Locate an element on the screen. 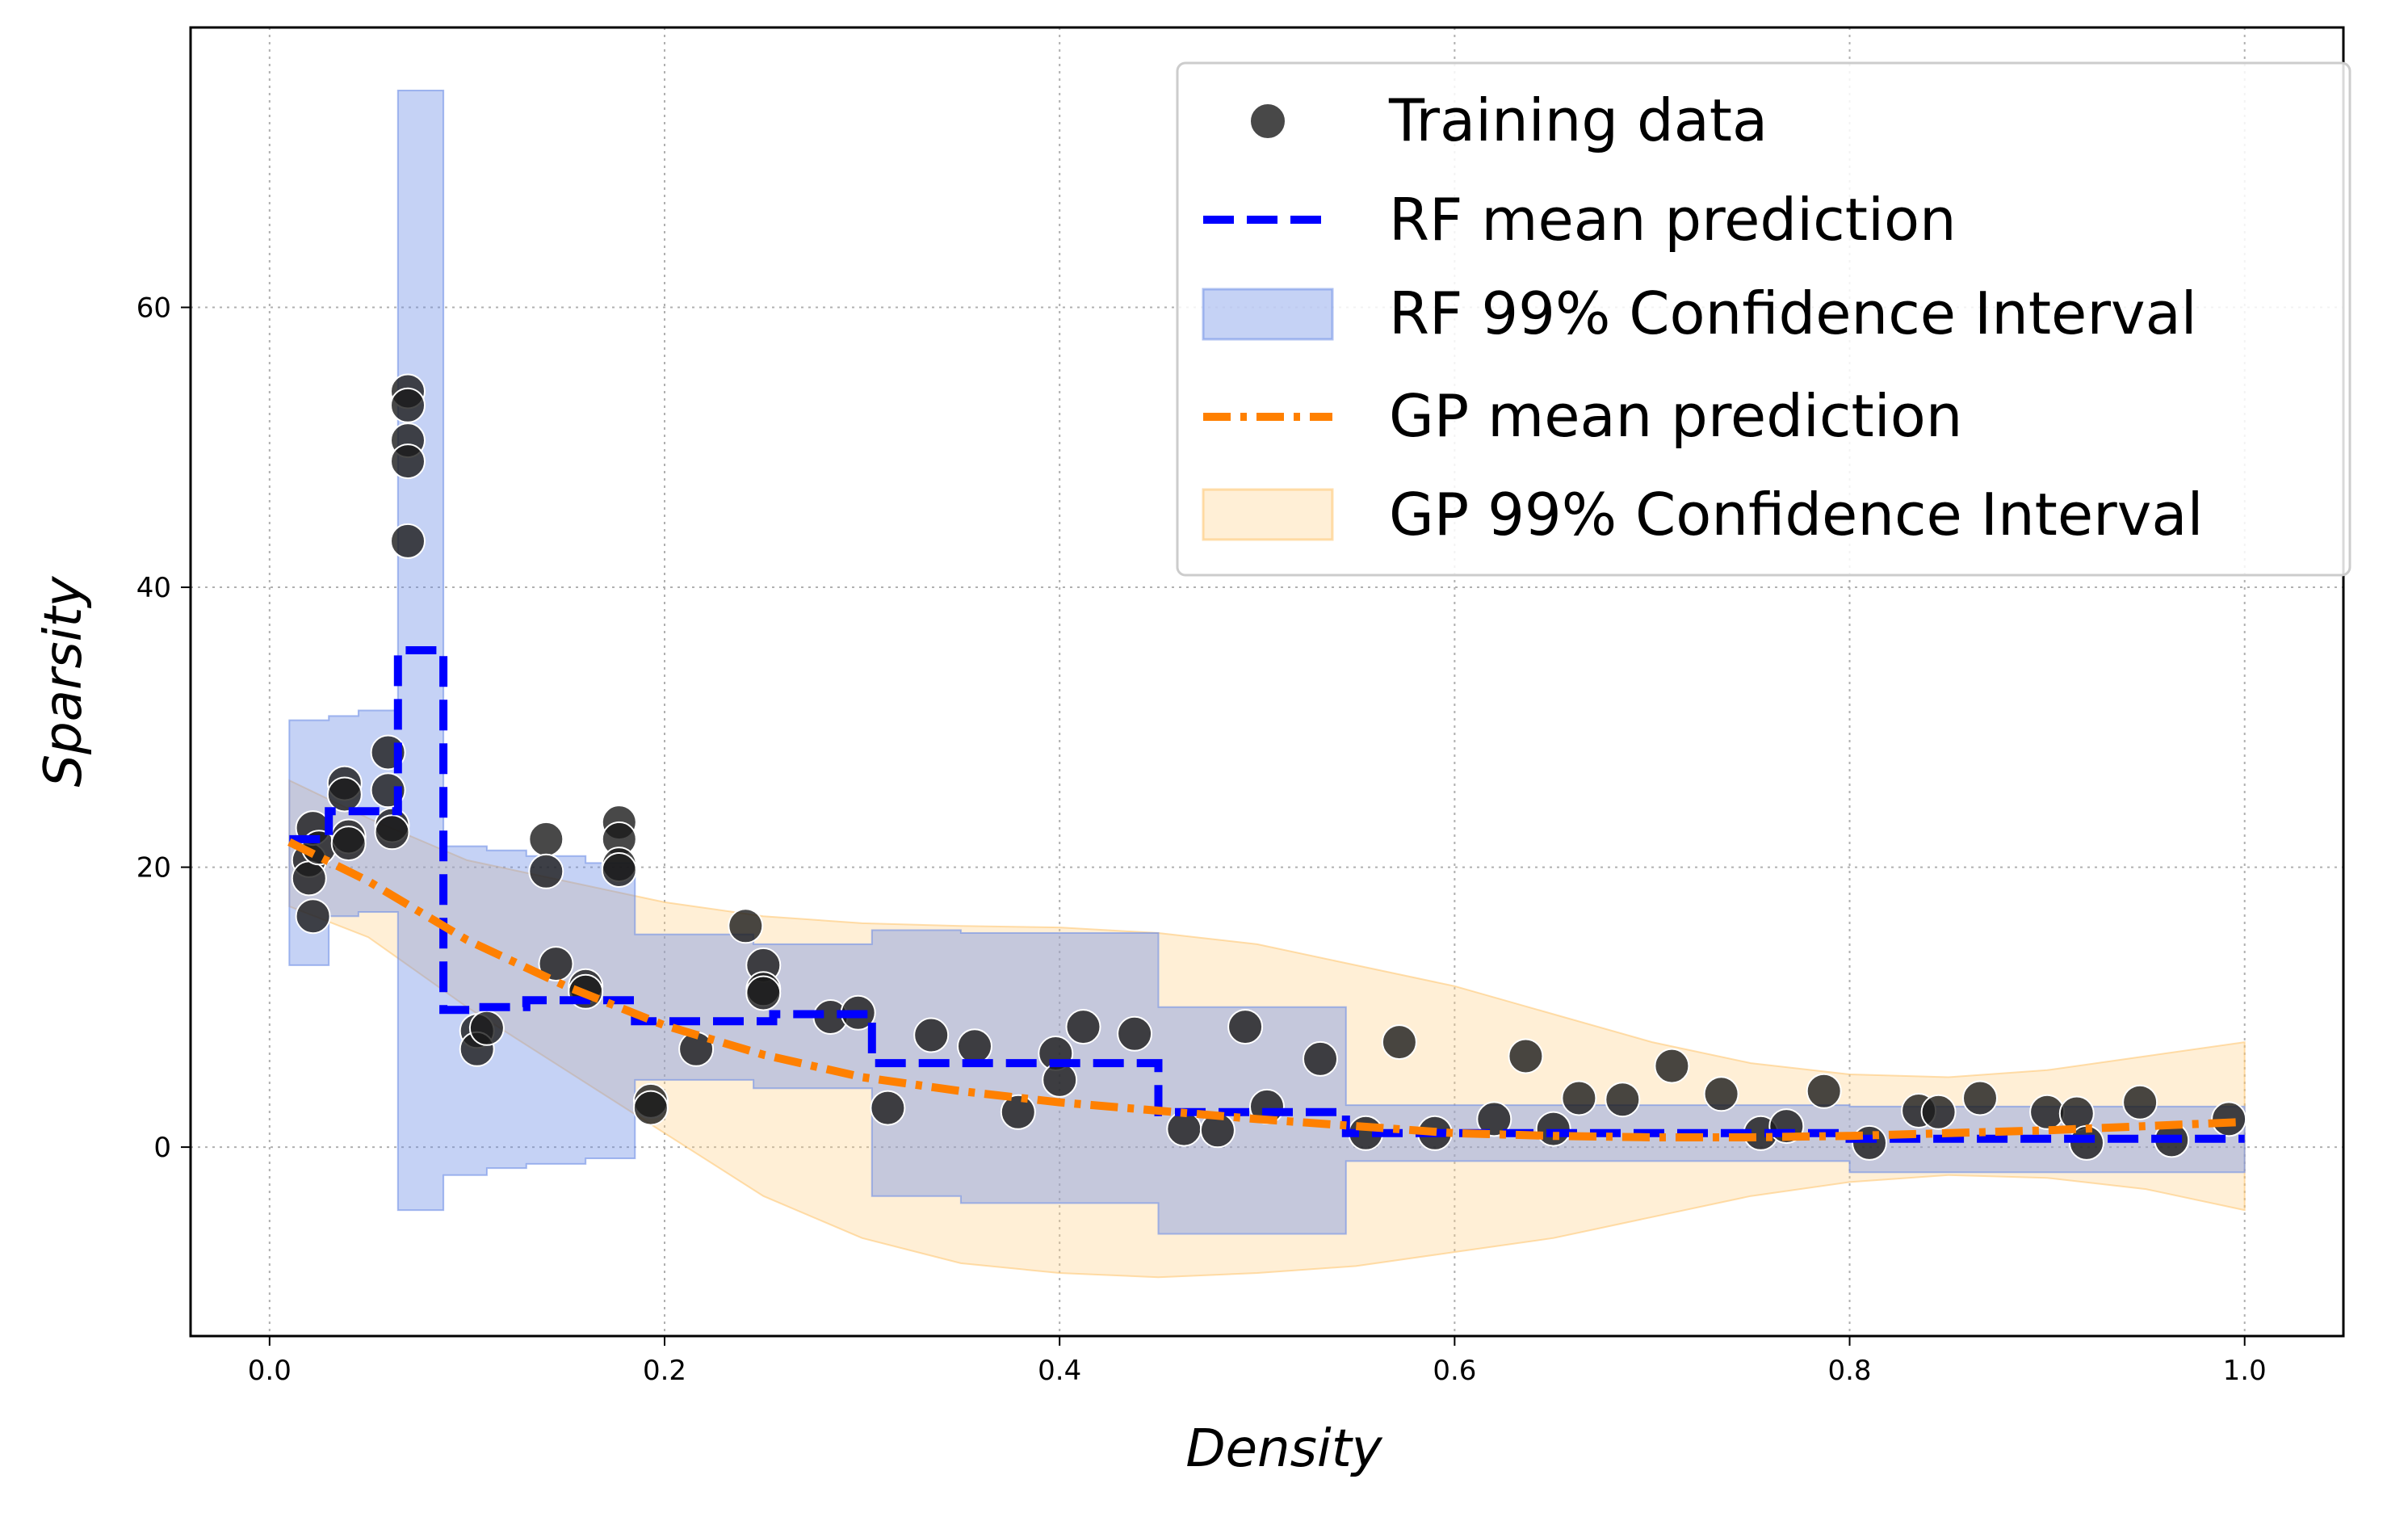 The height and width of the screenshot is (1517, 2408). x-tick-label: 1.0 is located at coordinates (2245, 1371).